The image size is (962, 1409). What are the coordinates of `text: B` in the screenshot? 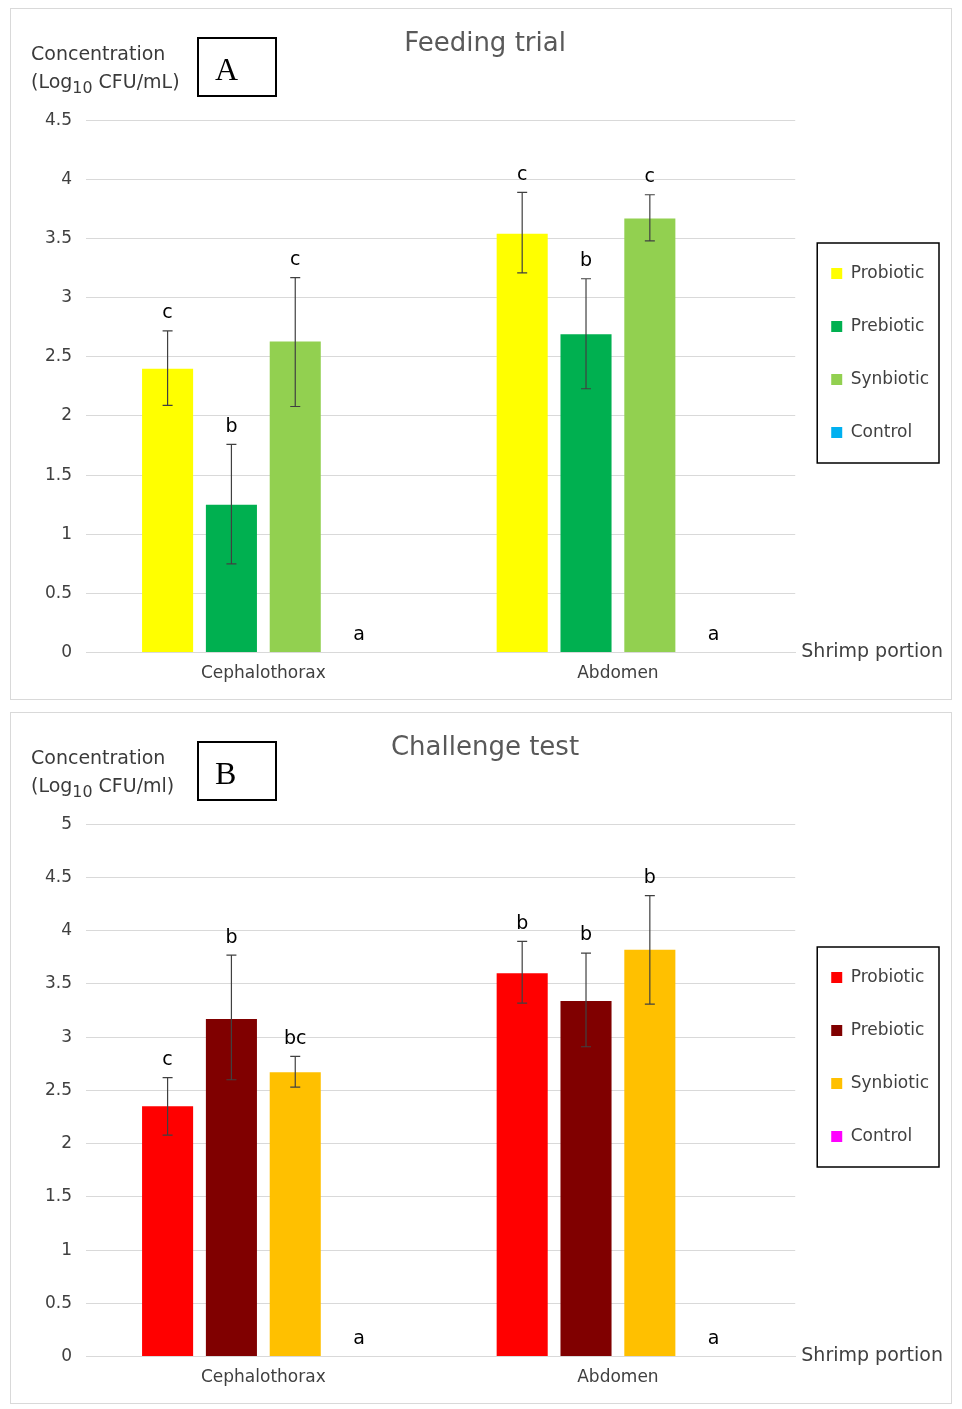 It's located at (237, 771).